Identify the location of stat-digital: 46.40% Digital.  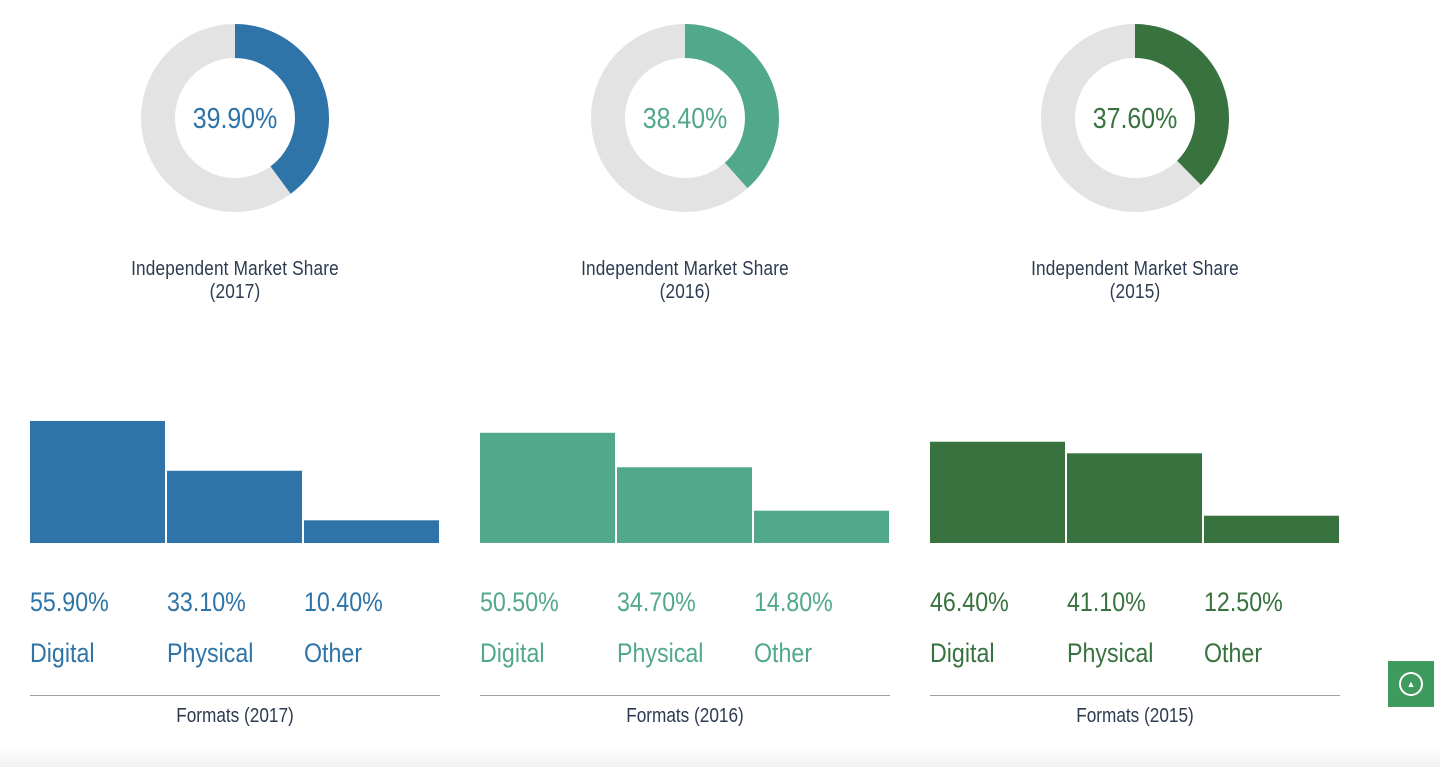
(998, 607).